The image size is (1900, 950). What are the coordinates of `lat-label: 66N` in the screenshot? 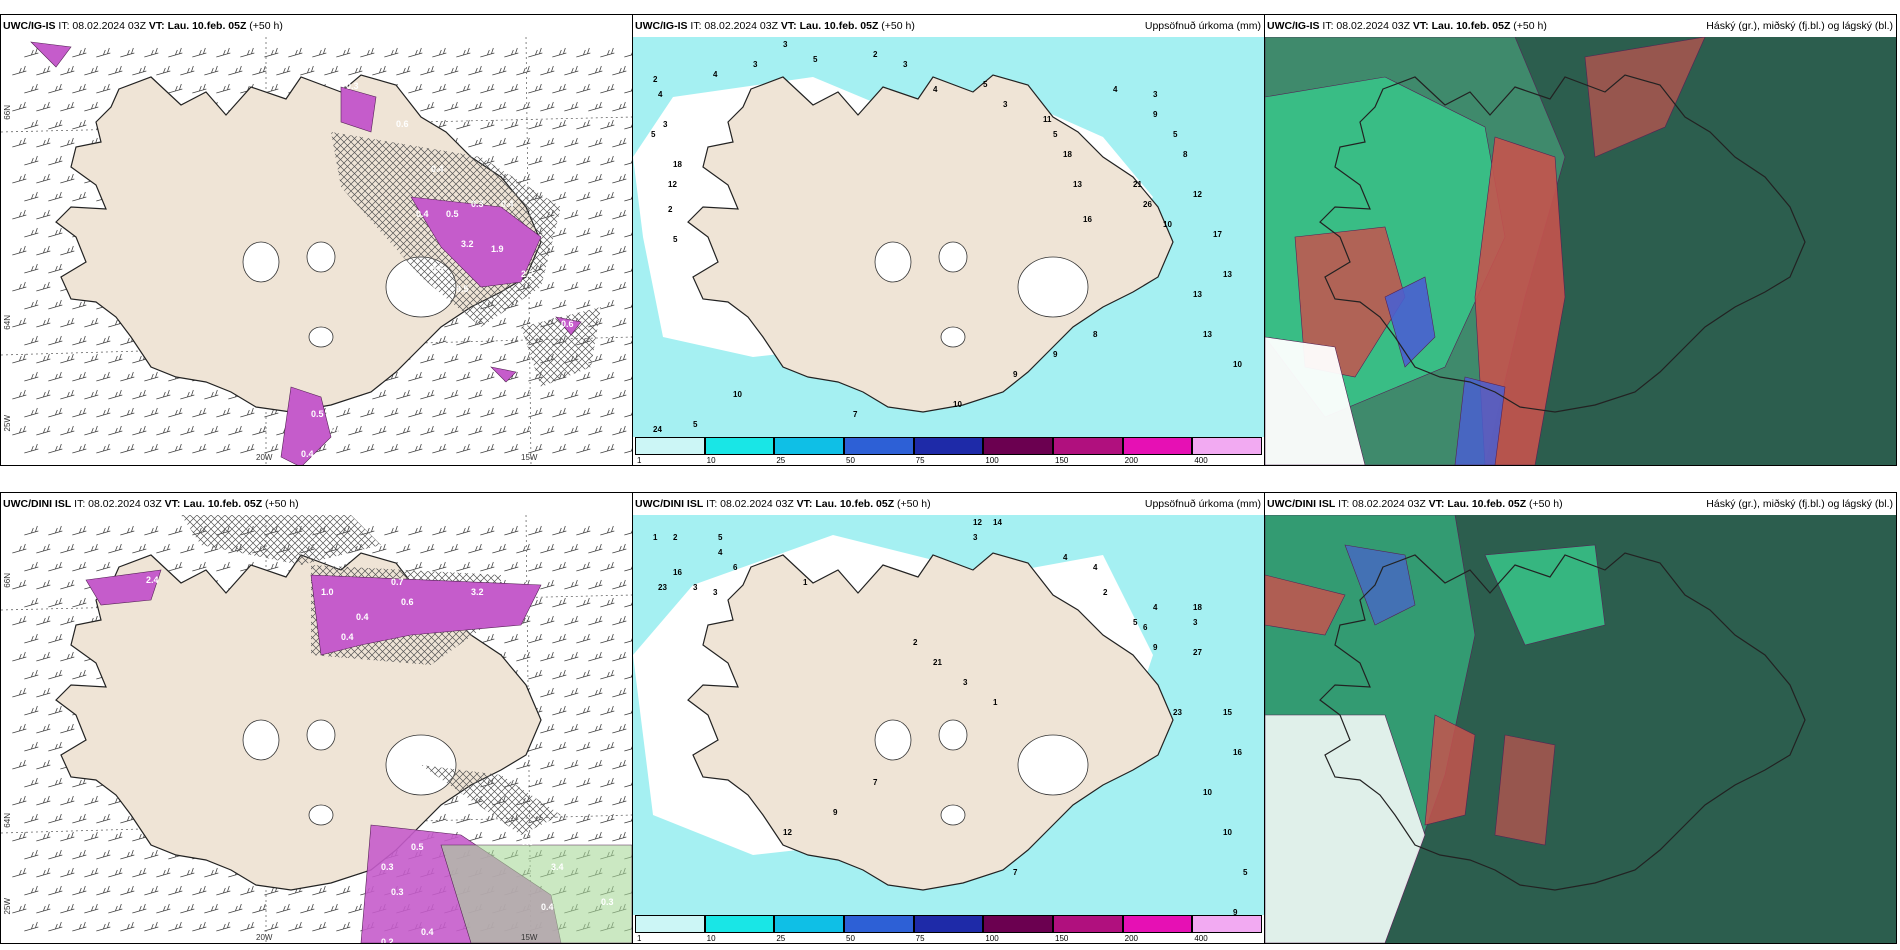 It's located at (7, 112).